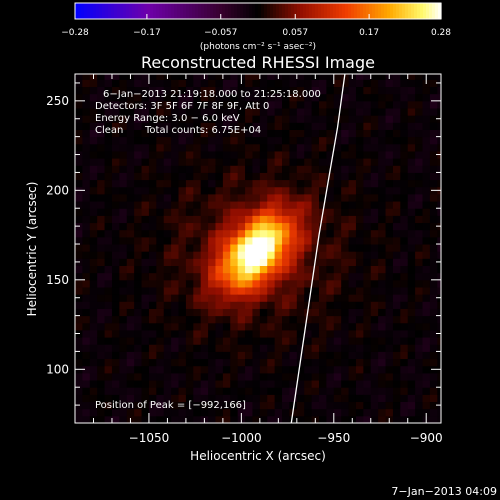  Describe the element at coordinates (241, 438) in the screenshot. I see `x-tick-label: −1000` at that location.